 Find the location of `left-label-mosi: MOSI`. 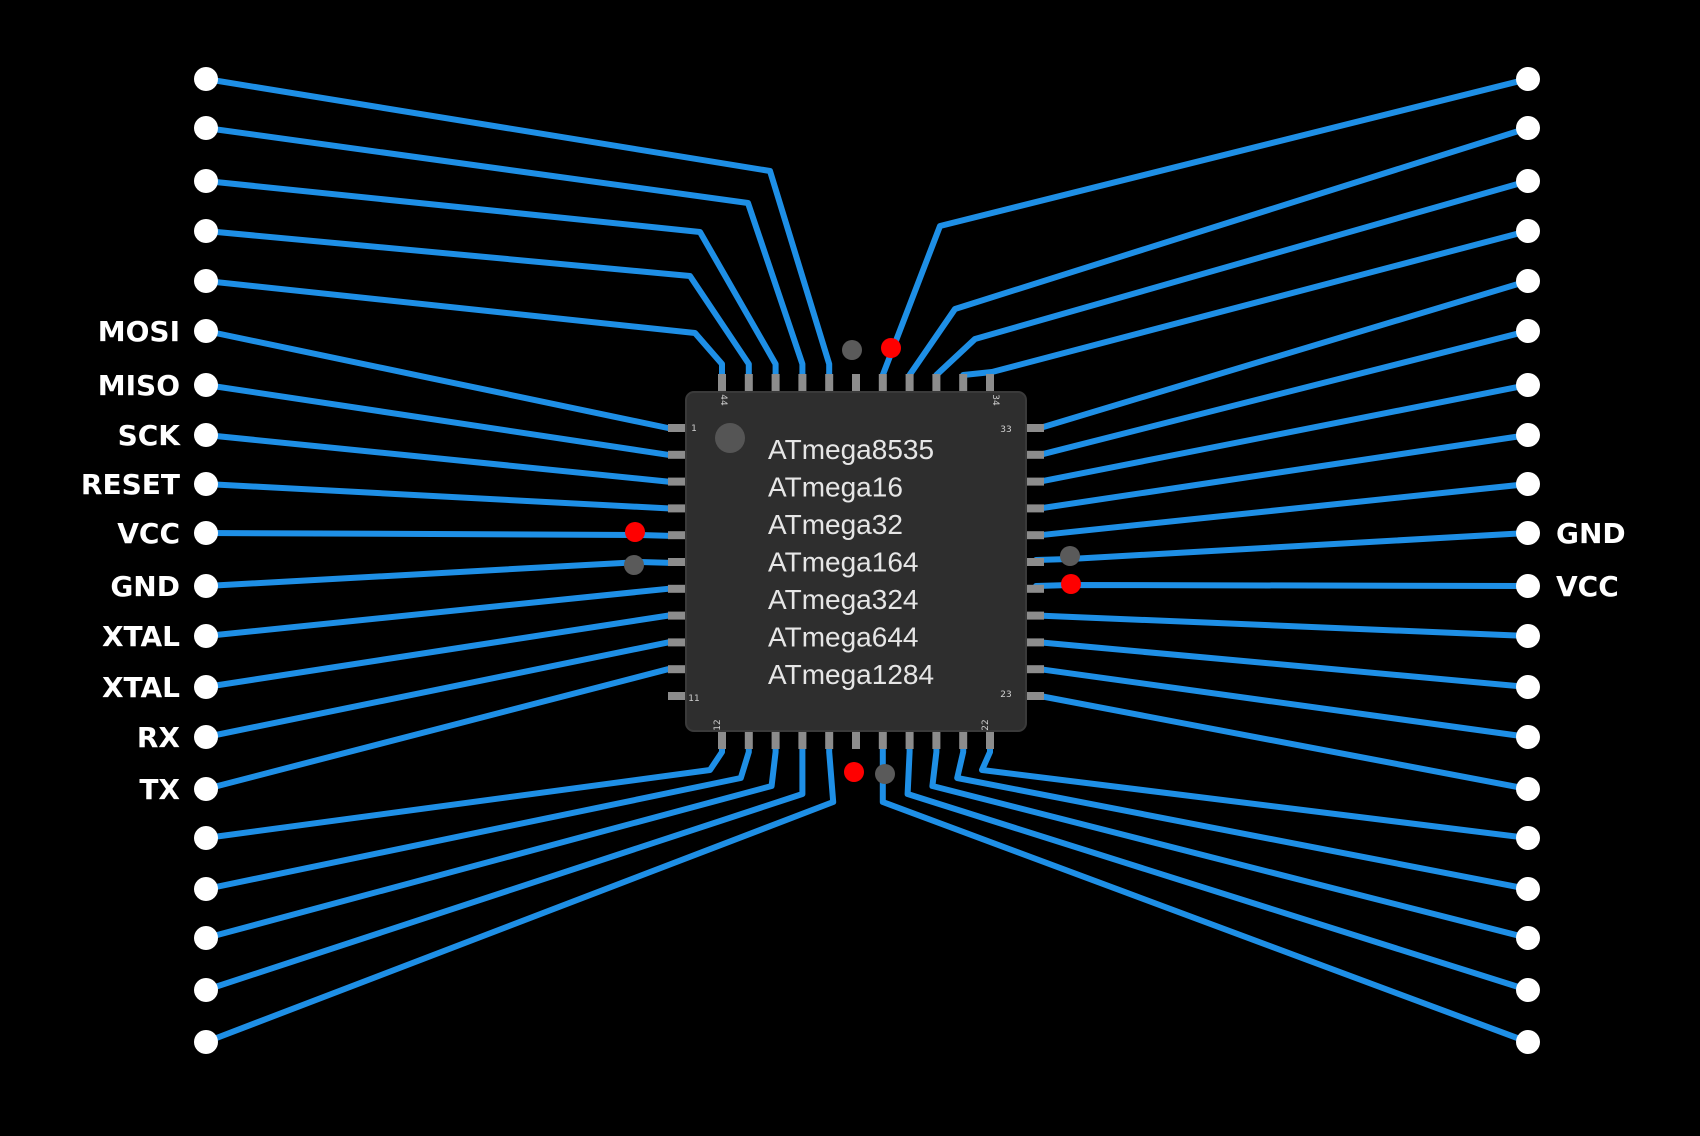

left-label-mosi: MOSI is located at coordinates (139, 331).